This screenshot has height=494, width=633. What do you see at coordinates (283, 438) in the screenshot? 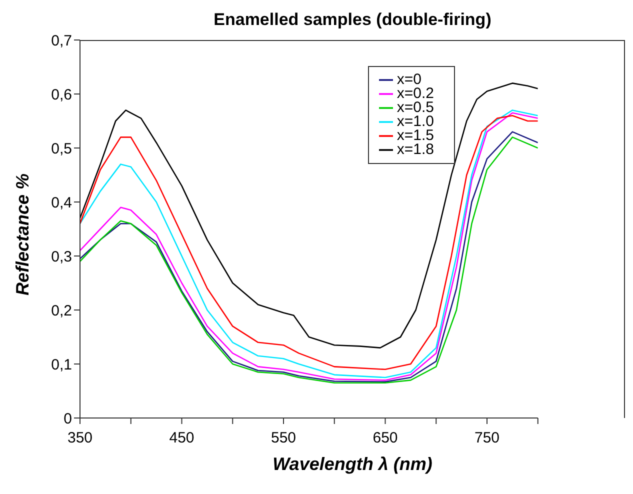
I see `x-tick-label: 550` at bounding box center [283, 438].